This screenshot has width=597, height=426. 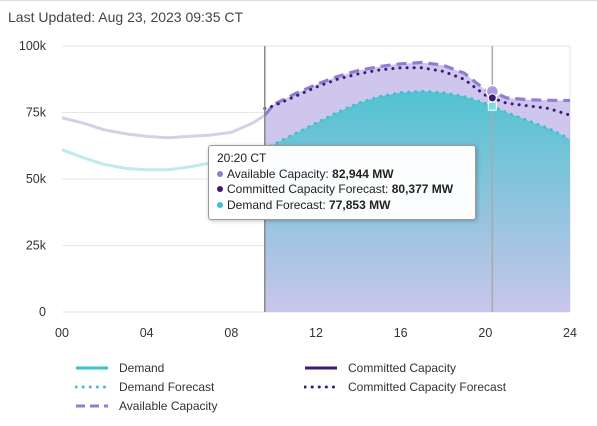 I want to click on y-tick-label: 50k, so click(x=36, y=179).